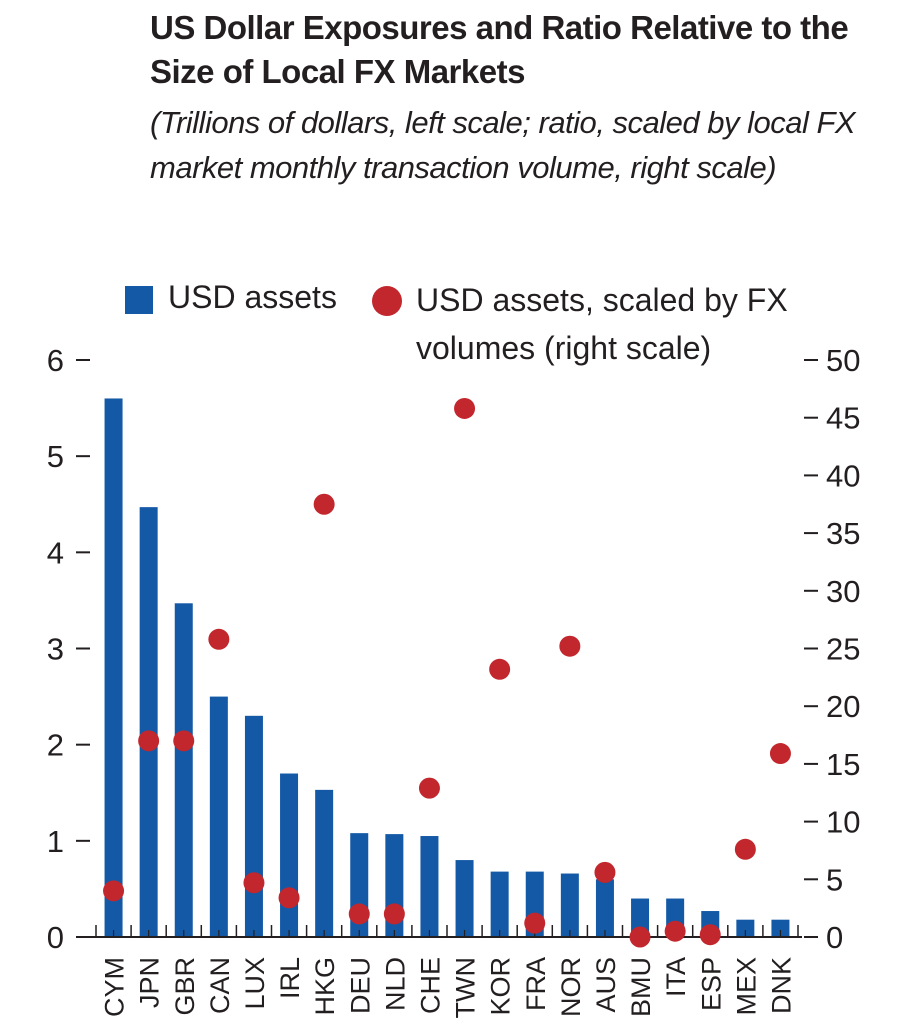  I want to click on x-label-bmu: BMU, so click(641, 987).